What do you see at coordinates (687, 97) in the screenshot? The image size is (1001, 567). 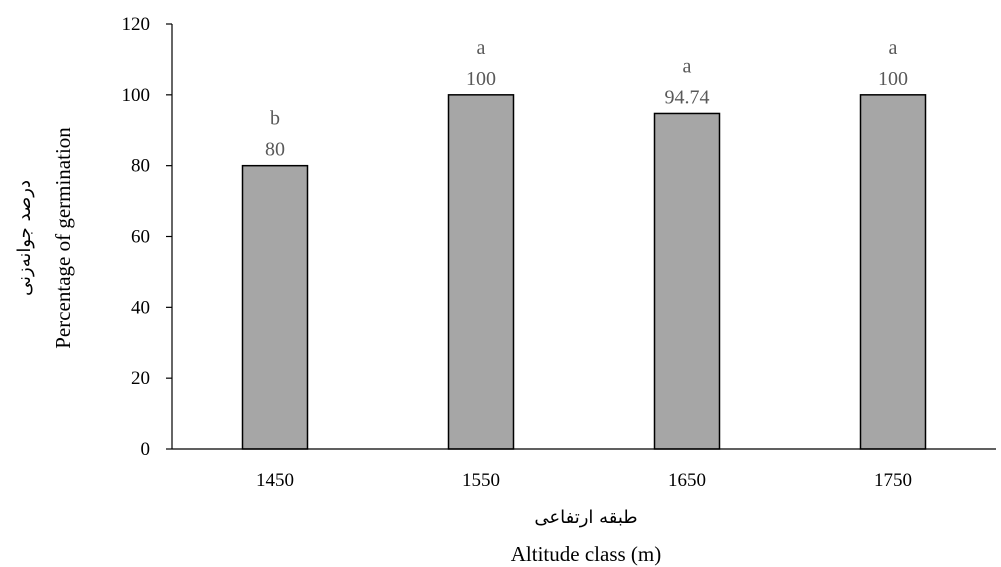 I see `bar-value-label: 94.74` at bounding box center [687, 97].